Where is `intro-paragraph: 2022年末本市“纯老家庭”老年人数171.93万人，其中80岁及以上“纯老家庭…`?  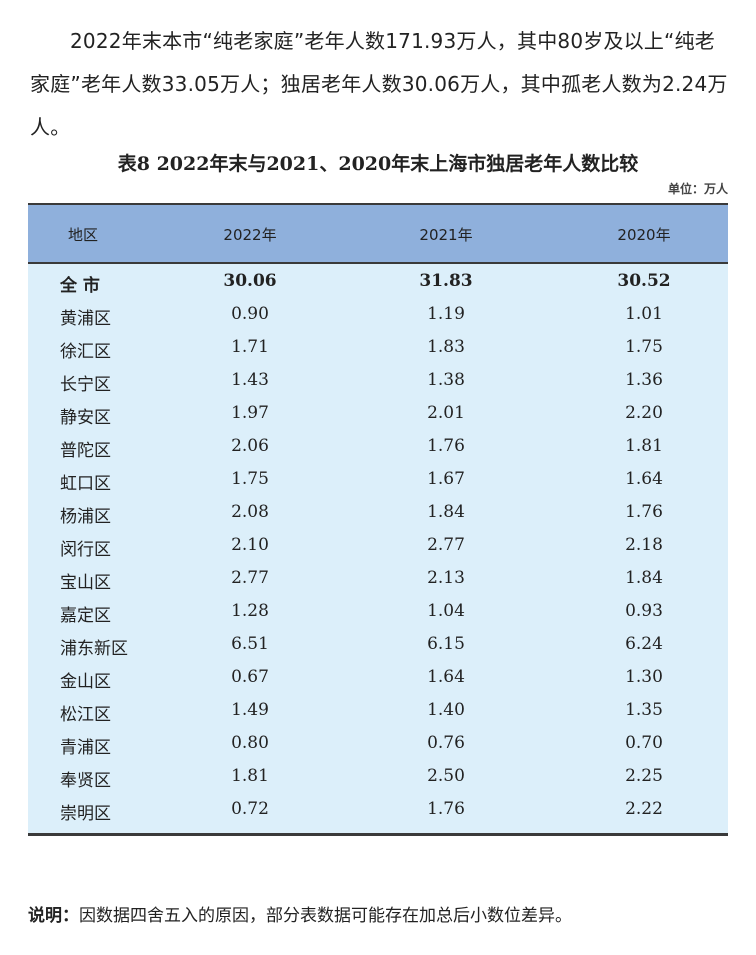 intro-paragraph: 2022年末本市“纯老家庭”老年人数171.93万人，其中80岁及以上“纯老家庭… is located at coordinates (379, 84).